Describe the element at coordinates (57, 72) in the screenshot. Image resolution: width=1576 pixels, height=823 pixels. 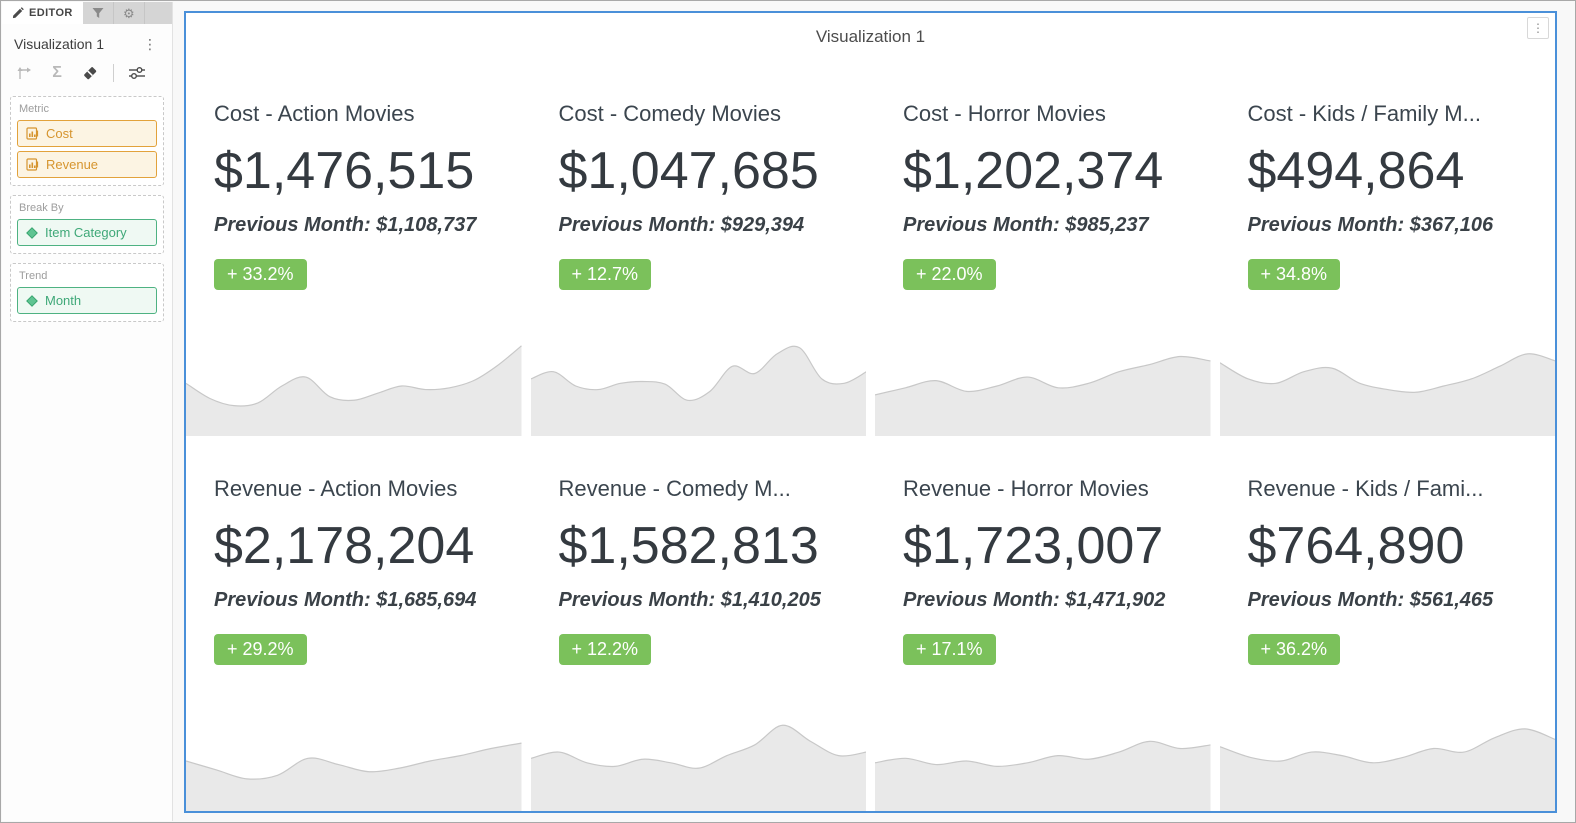
I see `totals-sigma-icon: Σ` at that location.